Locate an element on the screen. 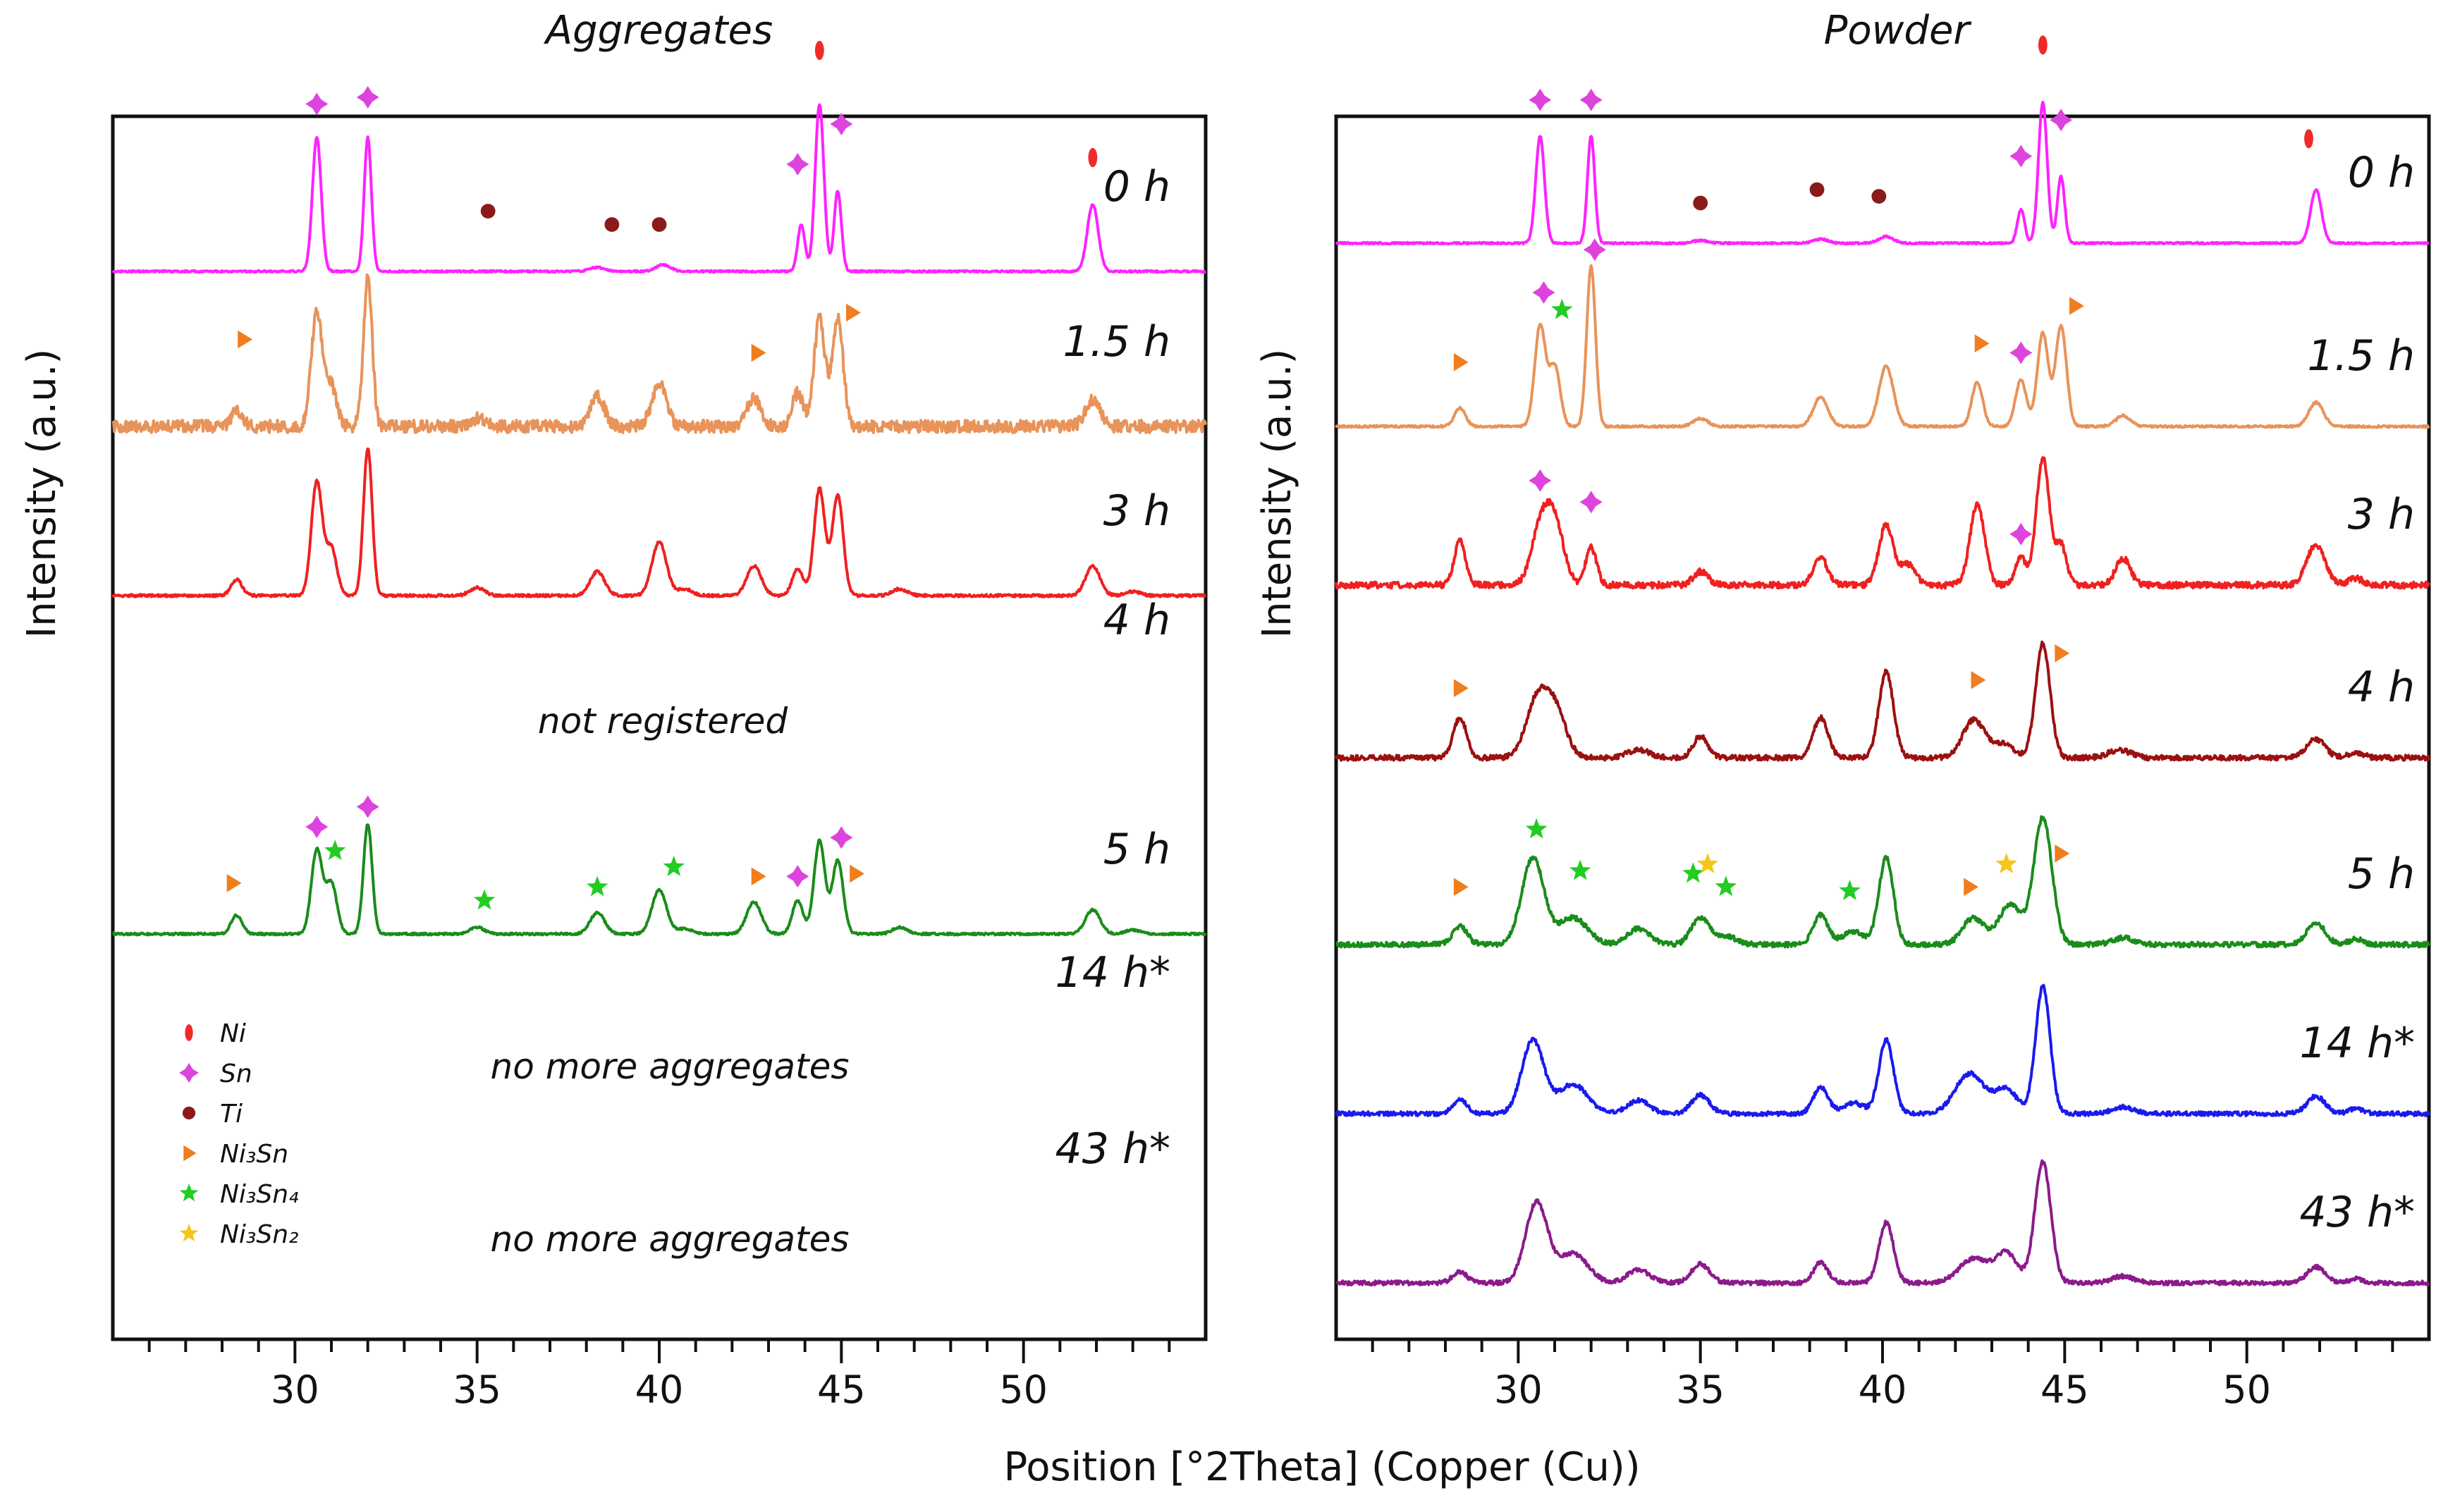 The image size is (2448, 1512). legend-label: Ti is located at coordinates (231, 1114).